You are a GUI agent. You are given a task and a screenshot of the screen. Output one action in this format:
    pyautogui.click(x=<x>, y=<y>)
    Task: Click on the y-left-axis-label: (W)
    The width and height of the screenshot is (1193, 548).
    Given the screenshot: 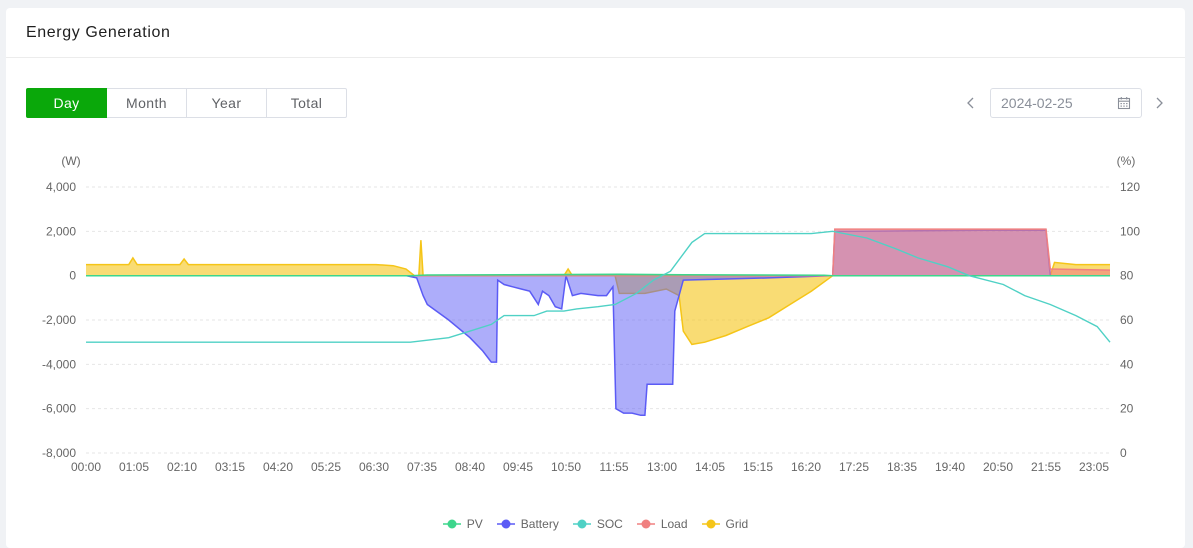 What is the action you would take?
    pyautogui.click(x=70, y=161)
    